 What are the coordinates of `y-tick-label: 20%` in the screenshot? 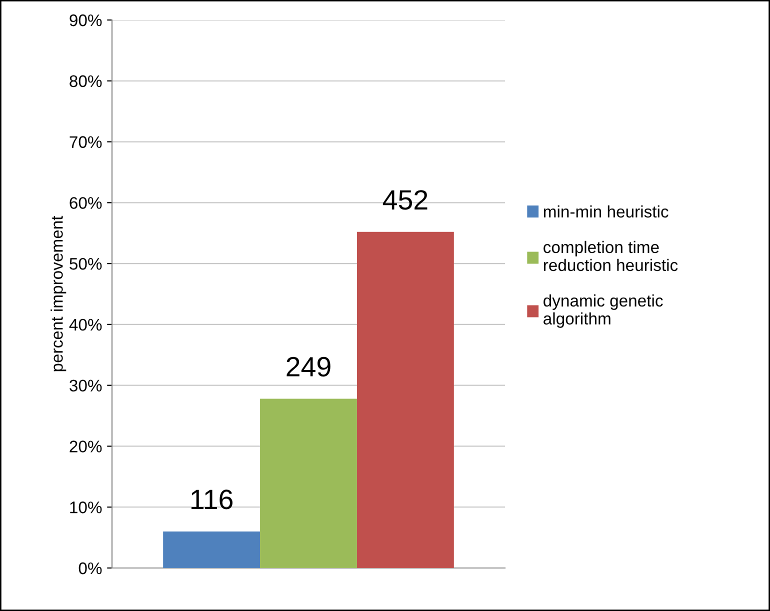 It's located at (86, 446).